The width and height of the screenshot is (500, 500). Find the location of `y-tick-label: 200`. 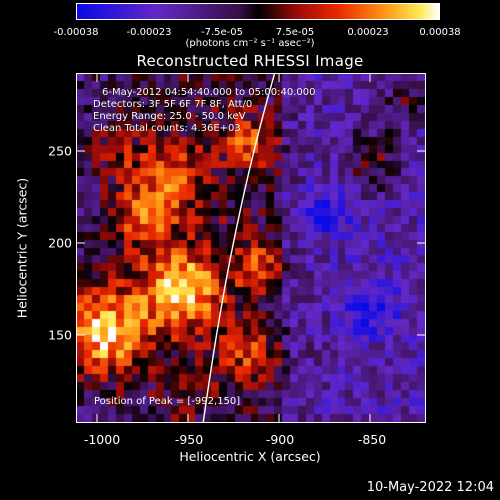

y-tick-label: 200 is located at coordinates (60, 243).